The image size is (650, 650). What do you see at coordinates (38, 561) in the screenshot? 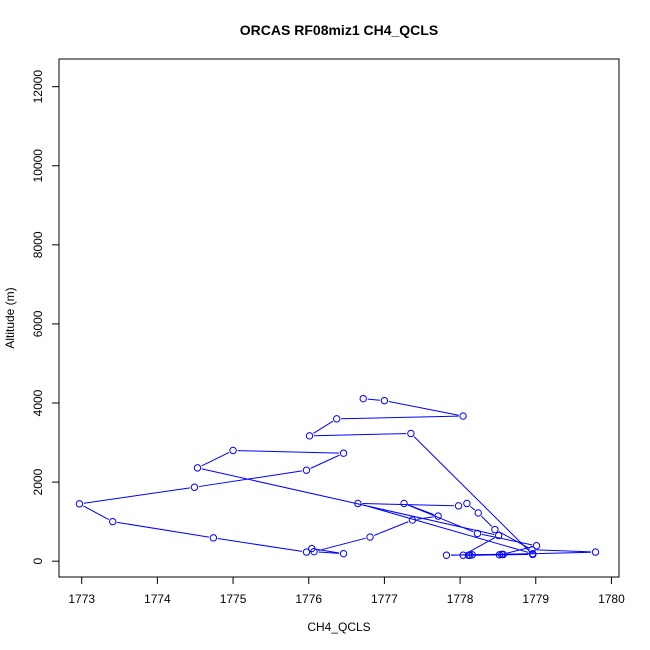
I see `y-tick-label: 0` at bounding box center [38, 561].